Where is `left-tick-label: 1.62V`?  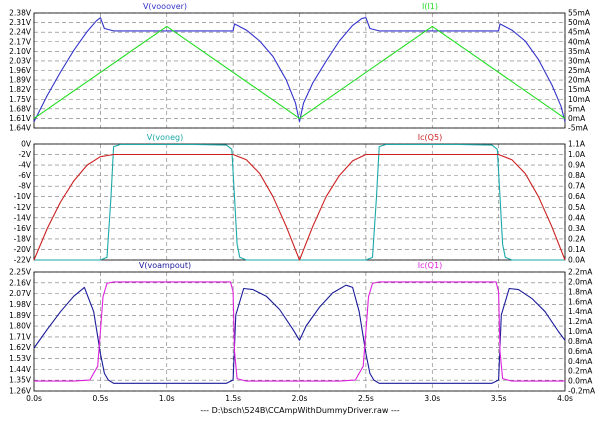
left-tick-label: 1.62V is located at coordinates (20, 347).